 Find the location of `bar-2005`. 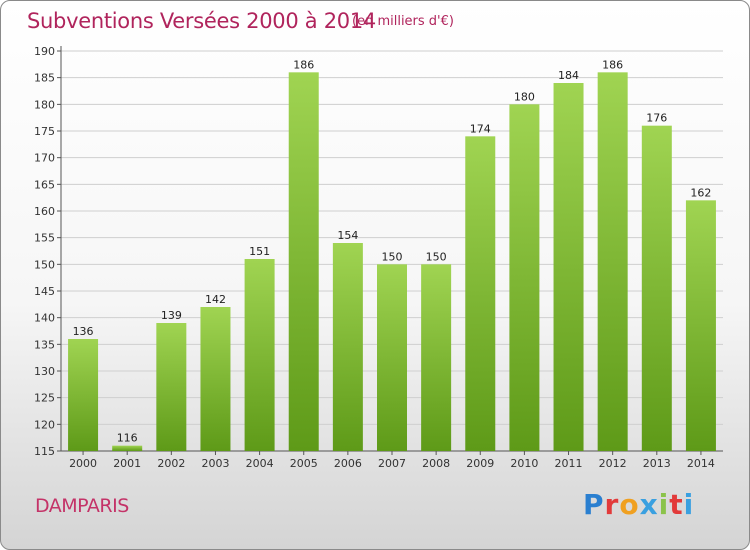

bar-2005 is located at coordinates (303, 261).